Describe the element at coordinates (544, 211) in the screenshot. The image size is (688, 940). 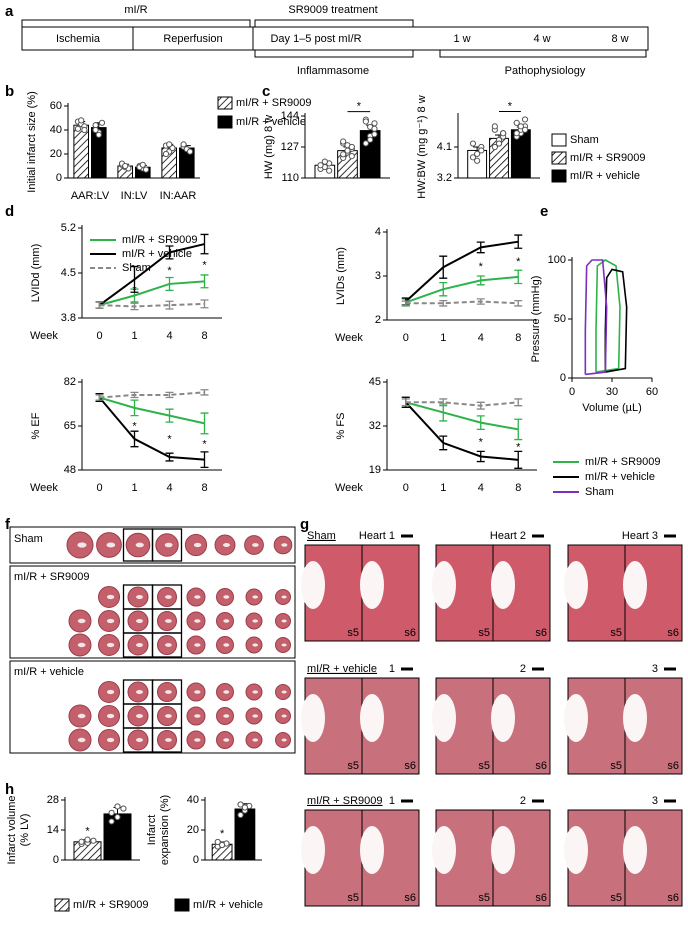
I see `panel-label: e` at that location.